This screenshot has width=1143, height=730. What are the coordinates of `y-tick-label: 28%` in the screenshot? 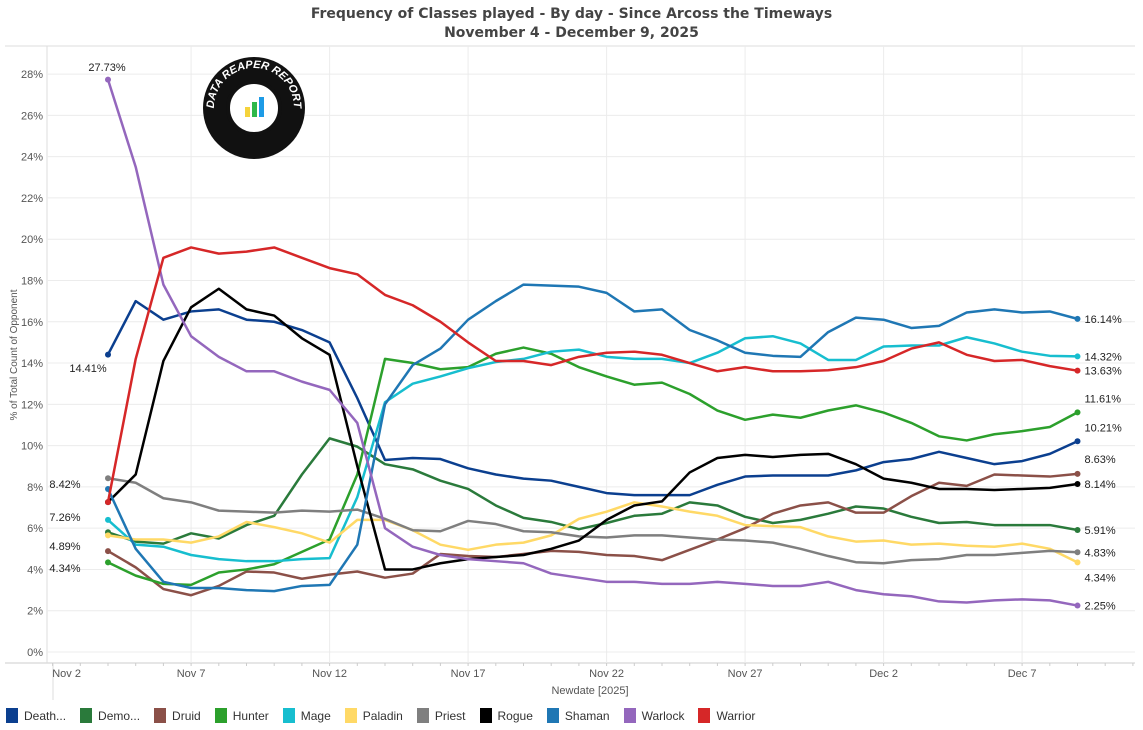 It's located at (32, 75).